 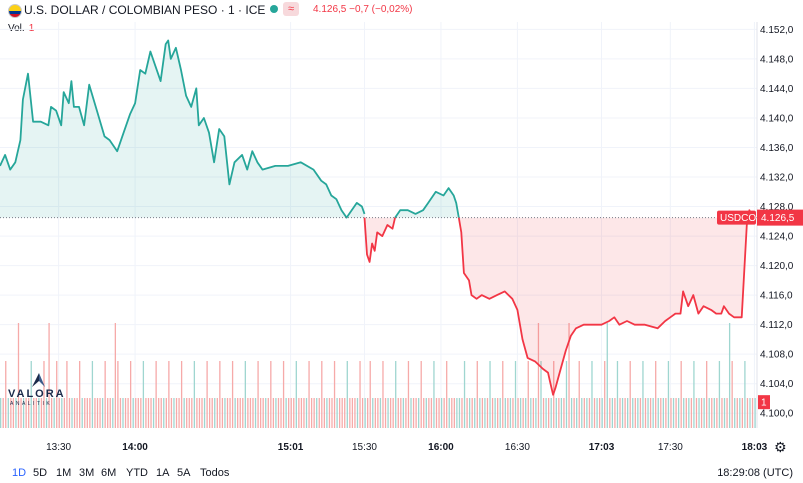 I want to click on time-tick-label: 17:30, so click(x=670, y=447).